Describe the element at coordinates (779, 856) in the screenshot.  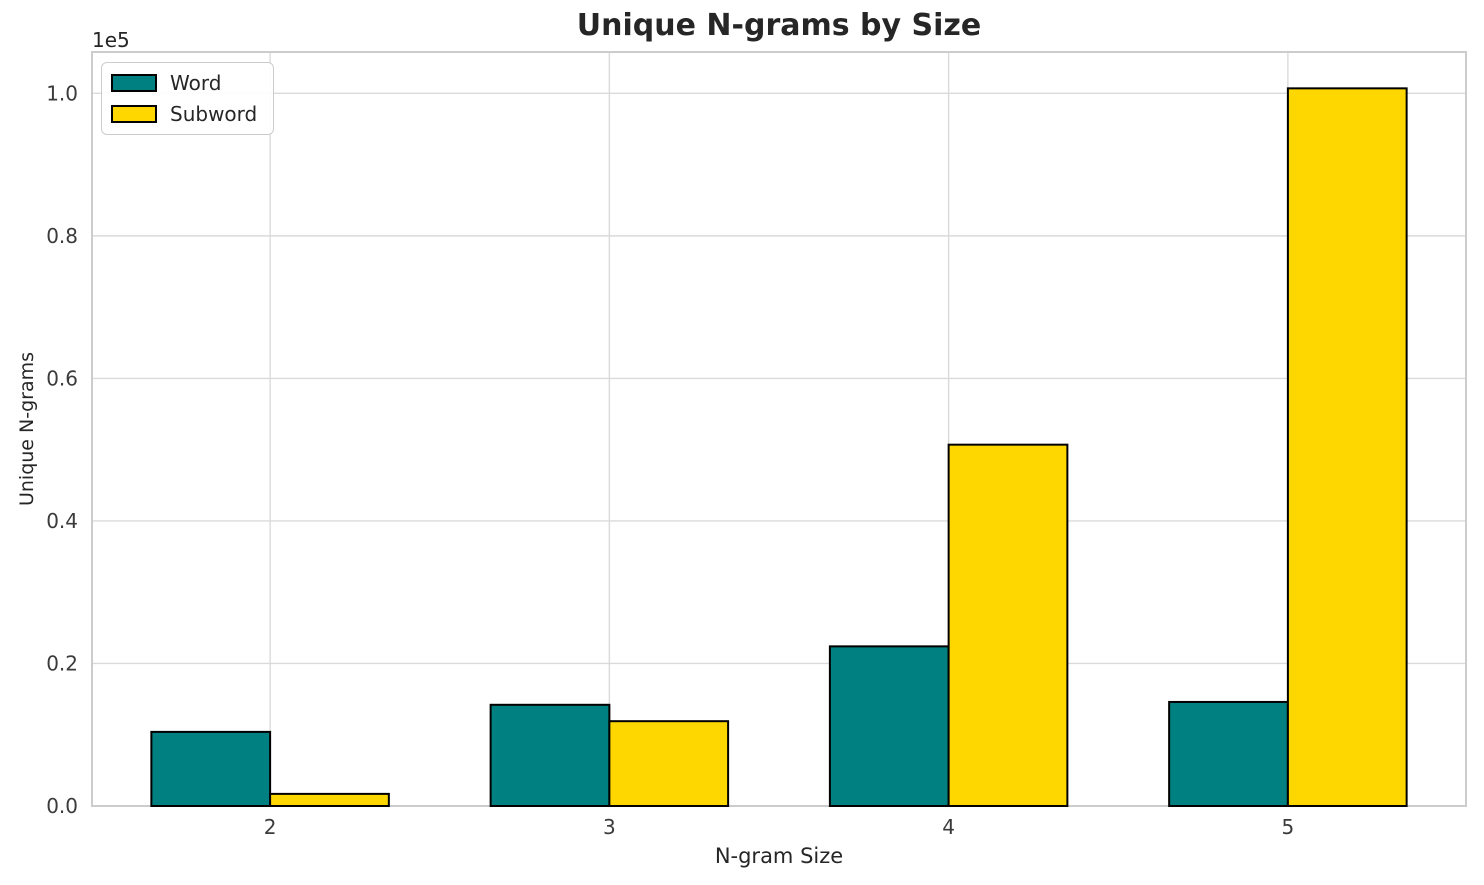
I see `x-axis-label: N-gram Size` at that location.